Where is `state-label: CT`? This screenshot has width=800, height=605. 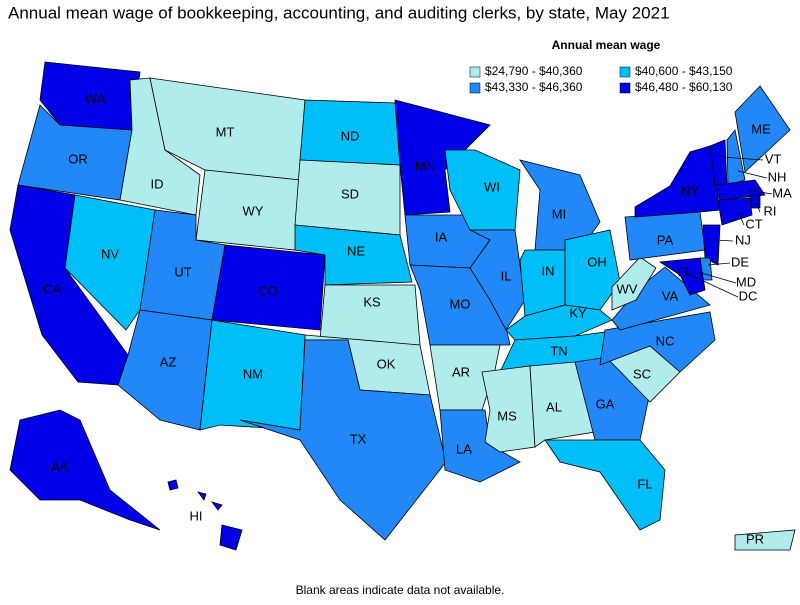 state-label: CT is located at coordinates (753, 223).